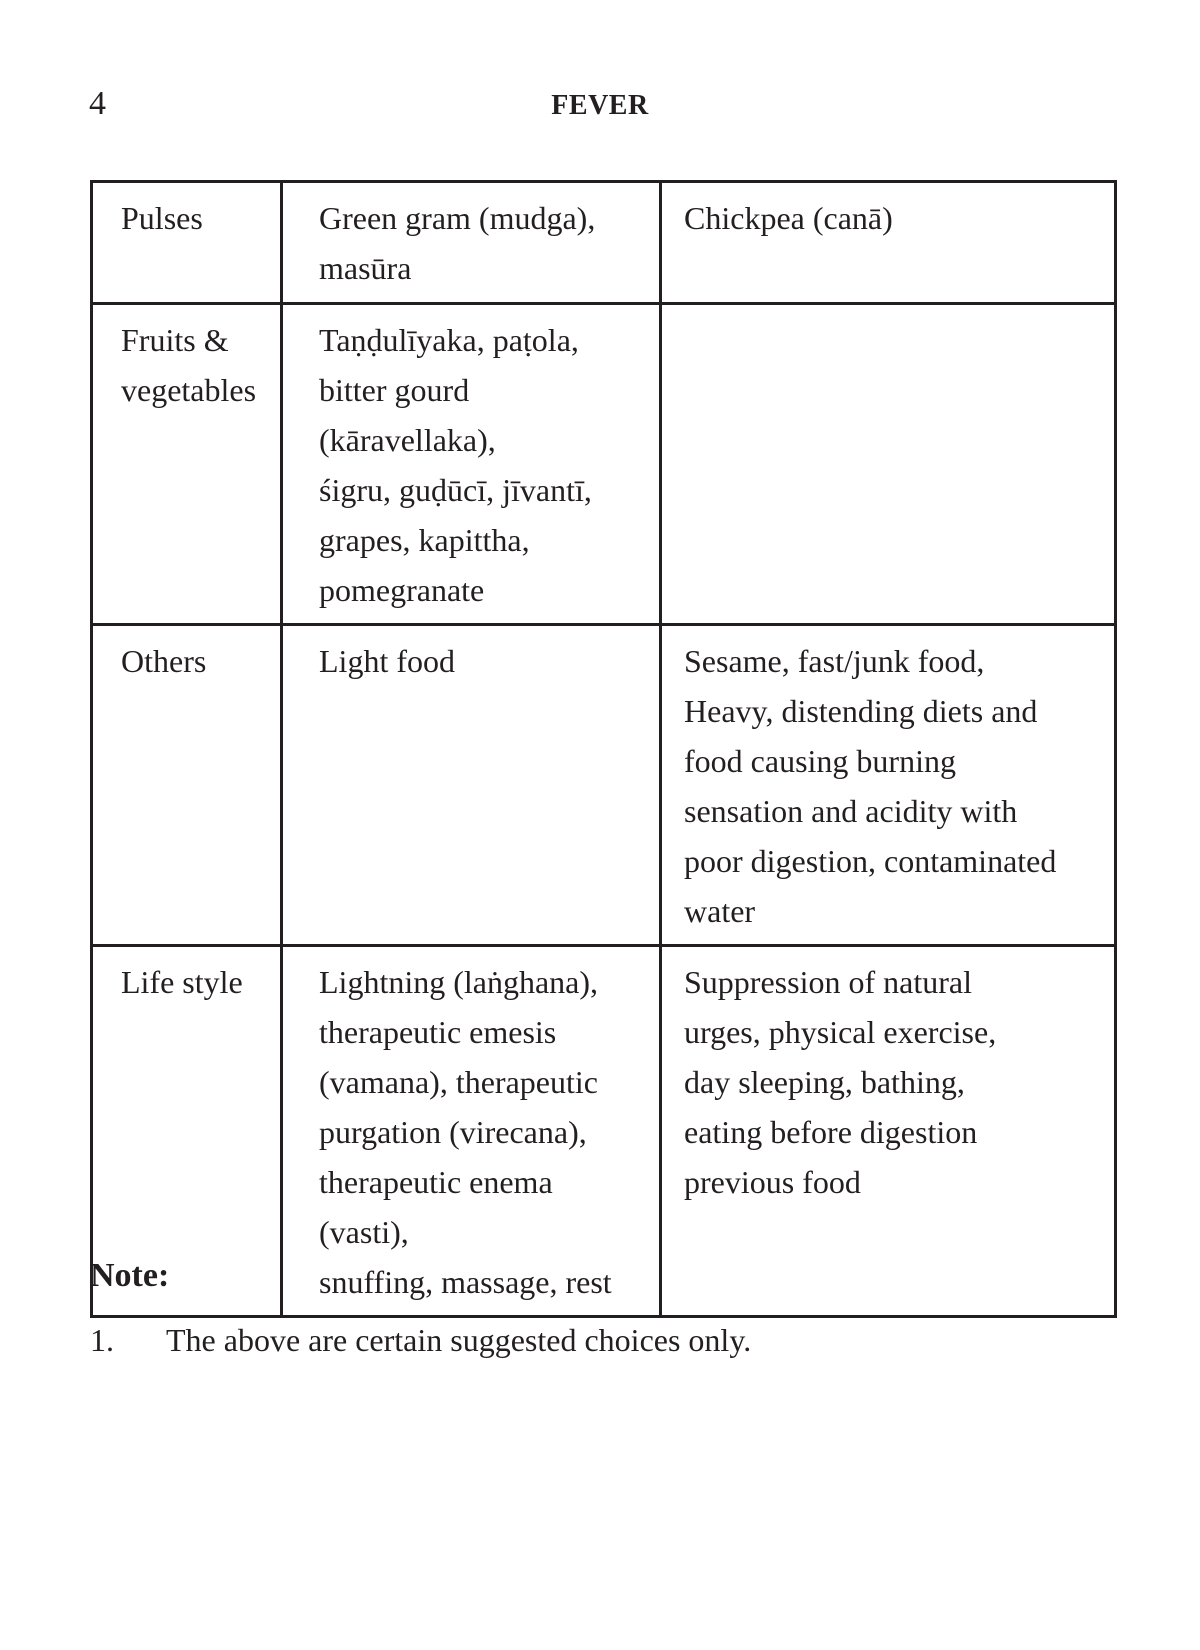 This screenshot has width=1200, height=1650. What do you see at coordinates (97, 103) in the screenshot?
I see `page-number: 4` at bounding box center [97, 103].